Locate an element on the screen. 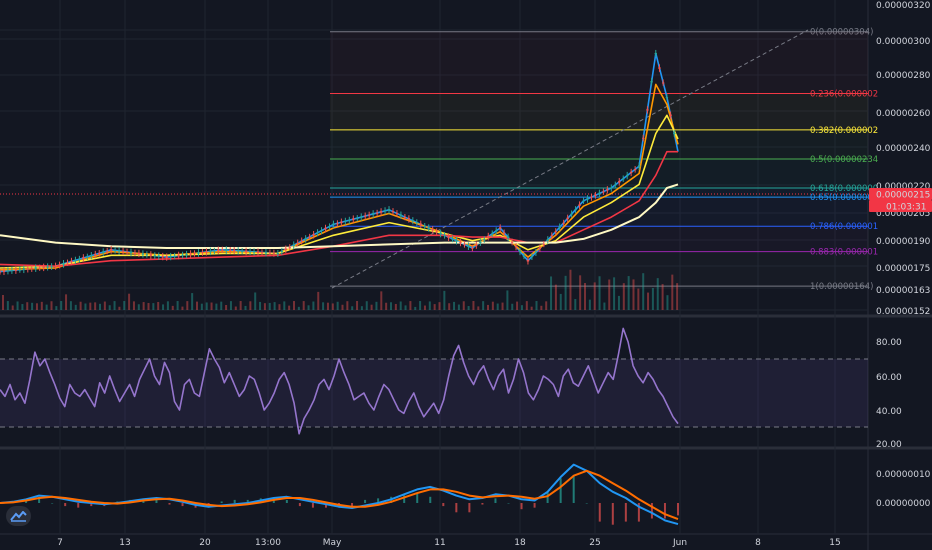  rsi-axis-tick-label: 40.00 is located at coordinates (889, 412).